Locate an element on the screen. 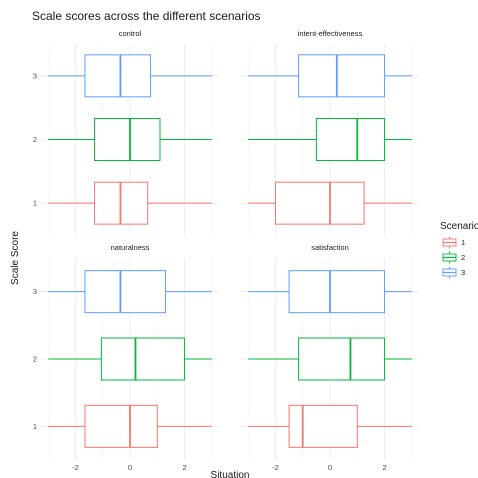 Image resolution: width=478 pixels, height=478 pixels. legend-item: 2 is located at coordinates (453, 257).